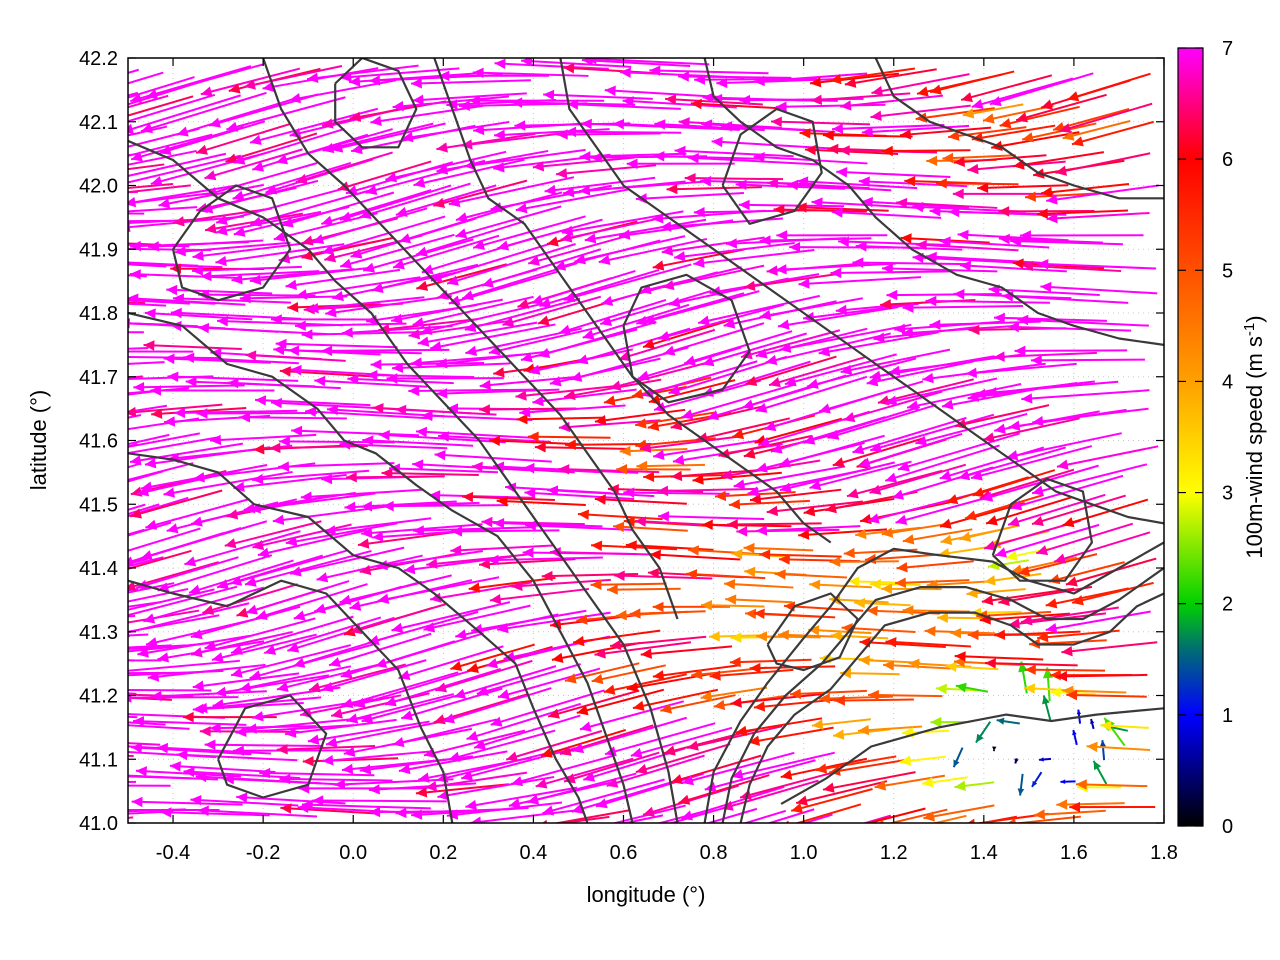 The image size is (1280, 960). Describe the element at coordinates (1254, 447) in the screenshot. I see `colorbar-label-main: 100m-wind speed (m s` at that location.